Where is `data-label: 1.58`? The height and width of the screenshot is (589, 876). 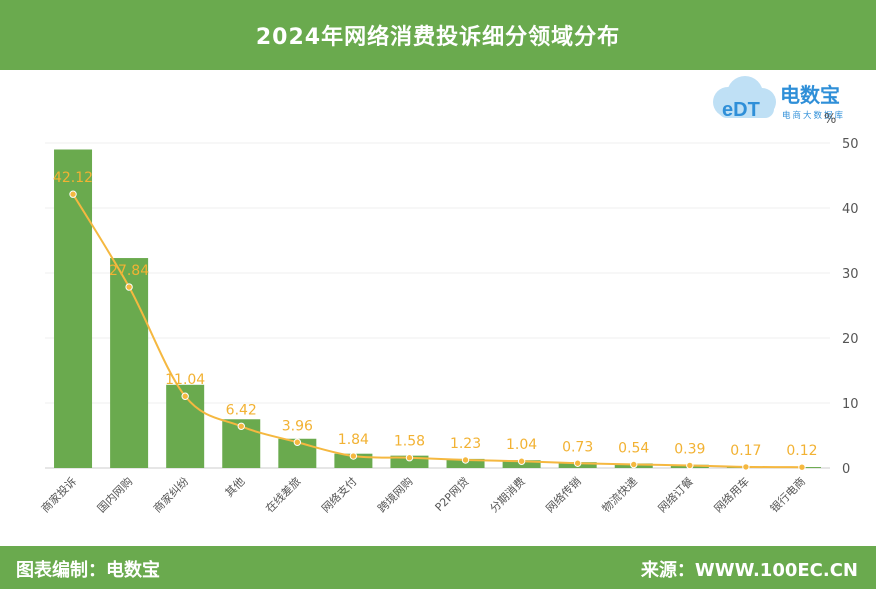
data-label: 1.58 is located at coordinates (409, 442).